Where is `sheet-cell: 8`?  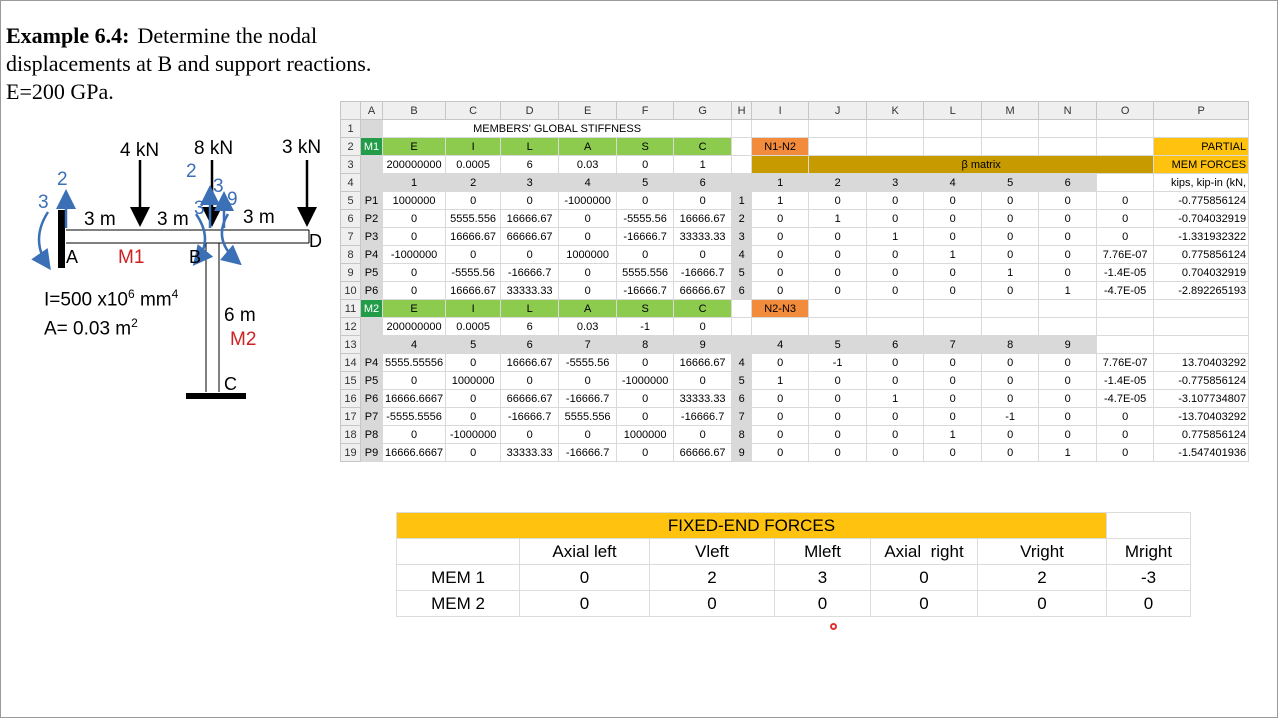 sheet-cell: 8 is located at coordinates (742, 434).